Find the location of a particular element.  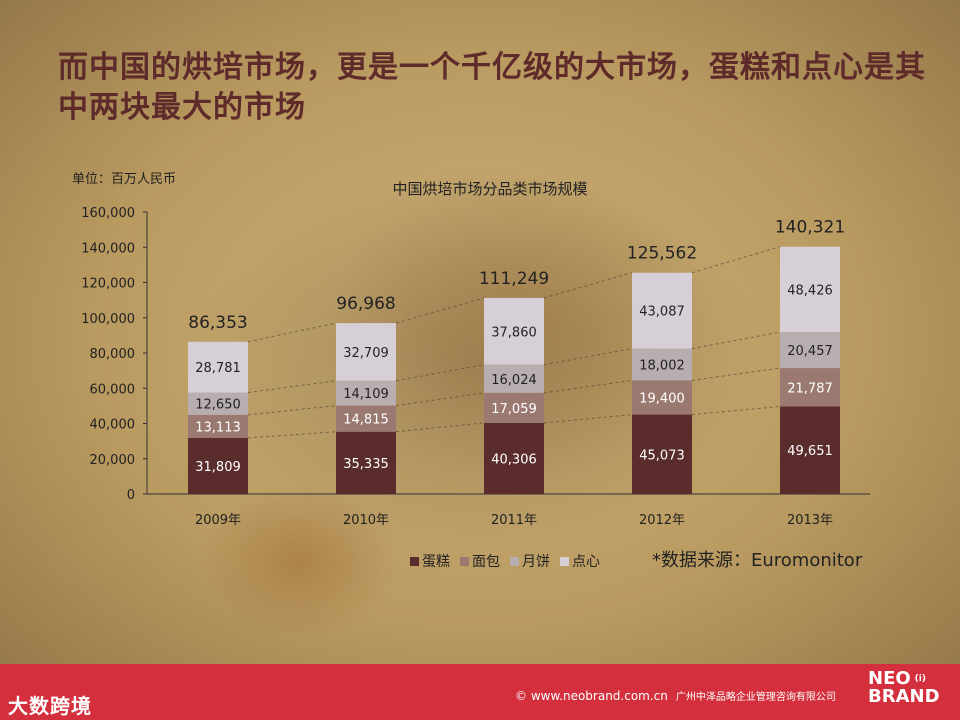

legend-item: 面包 is located at coordinates (480, 561).